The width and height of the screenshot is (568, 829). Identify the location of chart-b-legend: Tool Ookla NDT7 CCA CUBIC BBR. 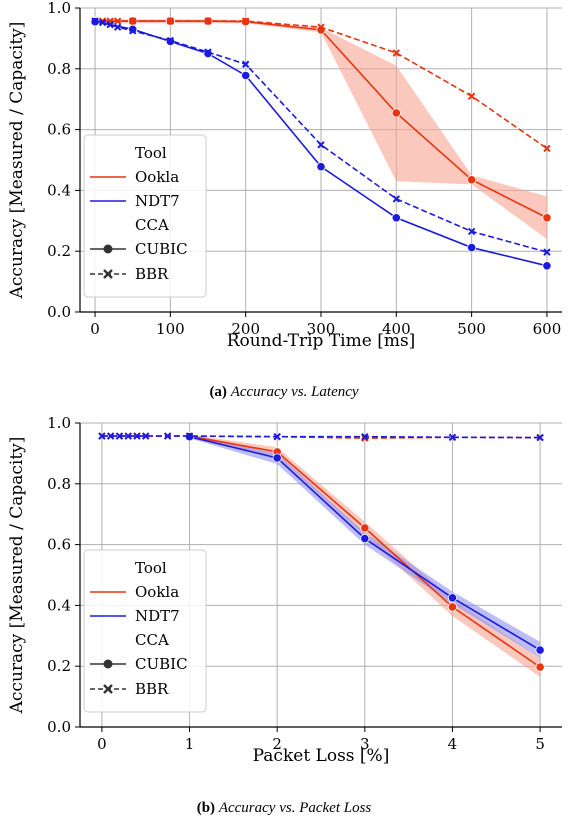
(145, 631).